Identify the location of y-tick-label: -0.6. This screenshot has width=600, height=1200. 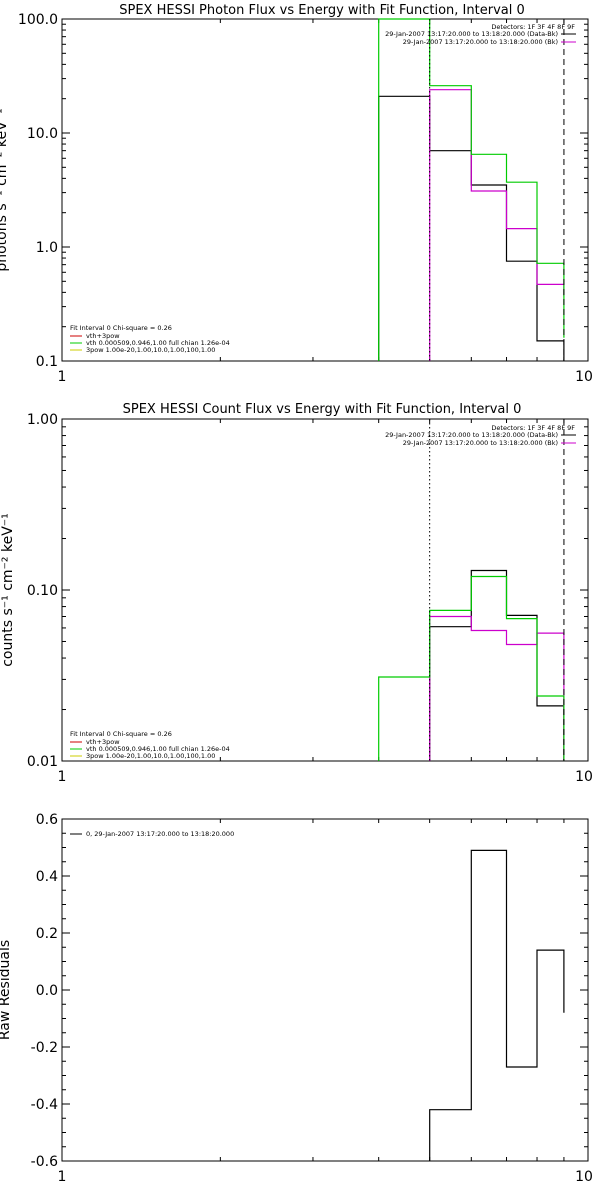
(44, 1162).